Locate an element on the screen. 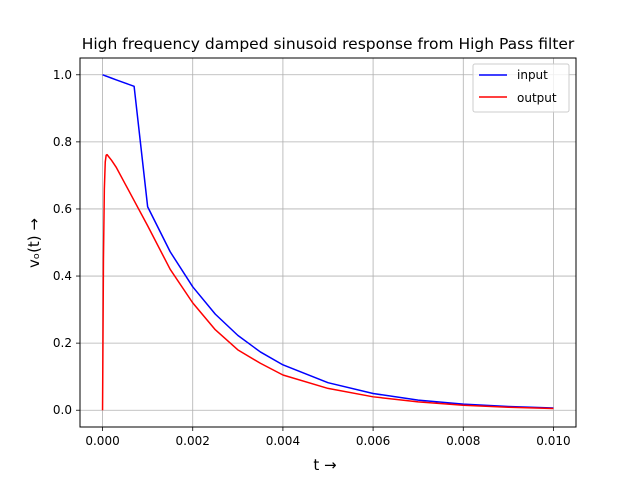 This screenshot has height=480, width=640. legend-box is located at coordinates (521, 88).